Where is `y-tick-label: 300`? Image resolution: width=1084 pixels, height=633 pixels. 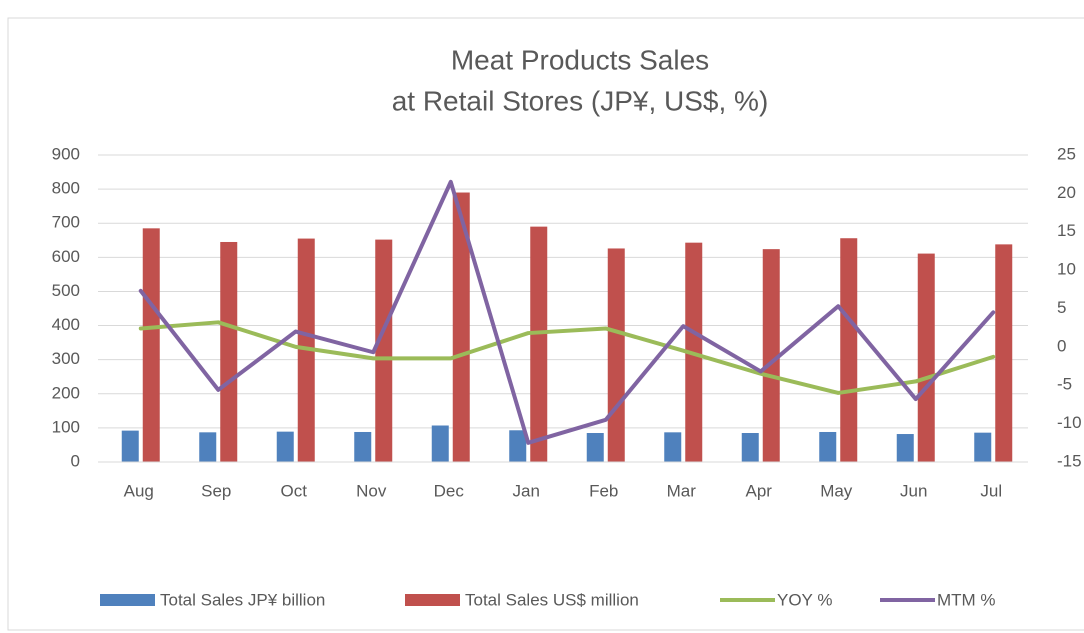
y-tick-label: 300 is located at coordinates (66, 358).